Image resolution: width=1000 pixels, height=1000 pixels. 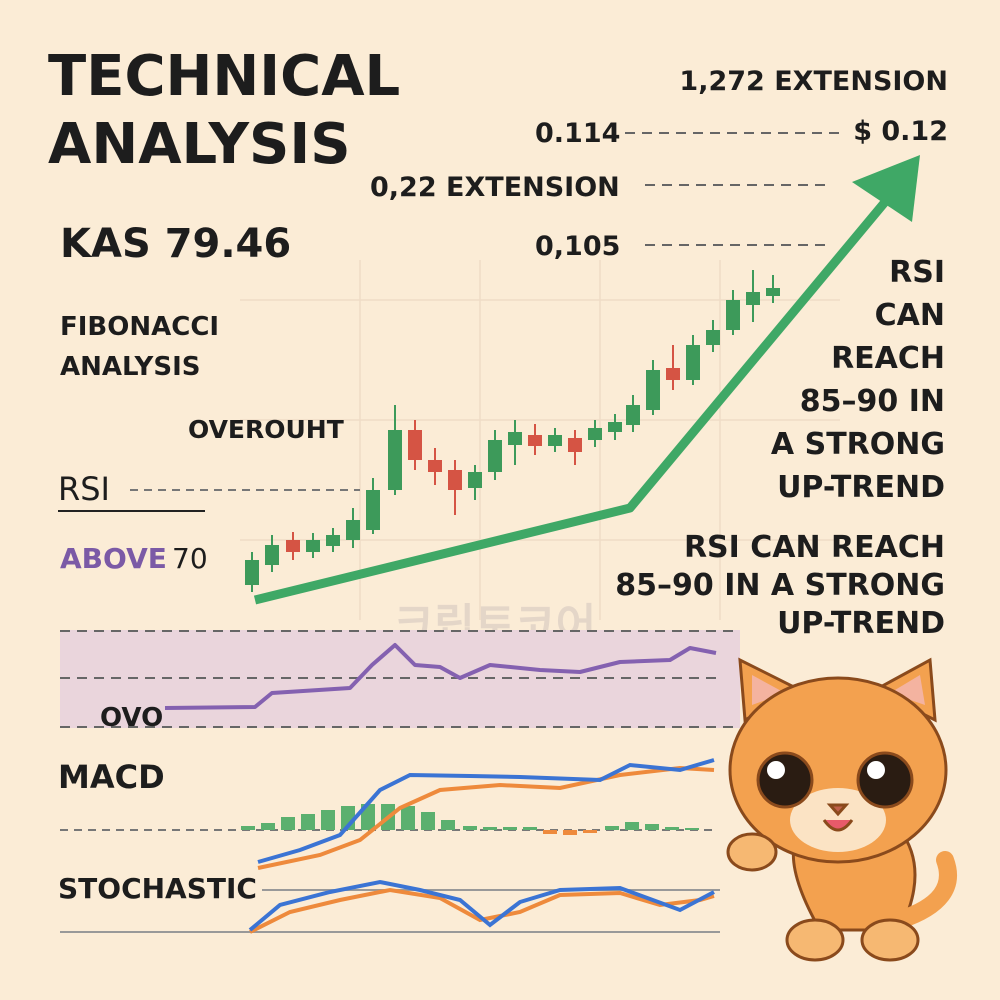 I want to click on level-label: 1,272 EXTENSION, so click(x=813, y=81).